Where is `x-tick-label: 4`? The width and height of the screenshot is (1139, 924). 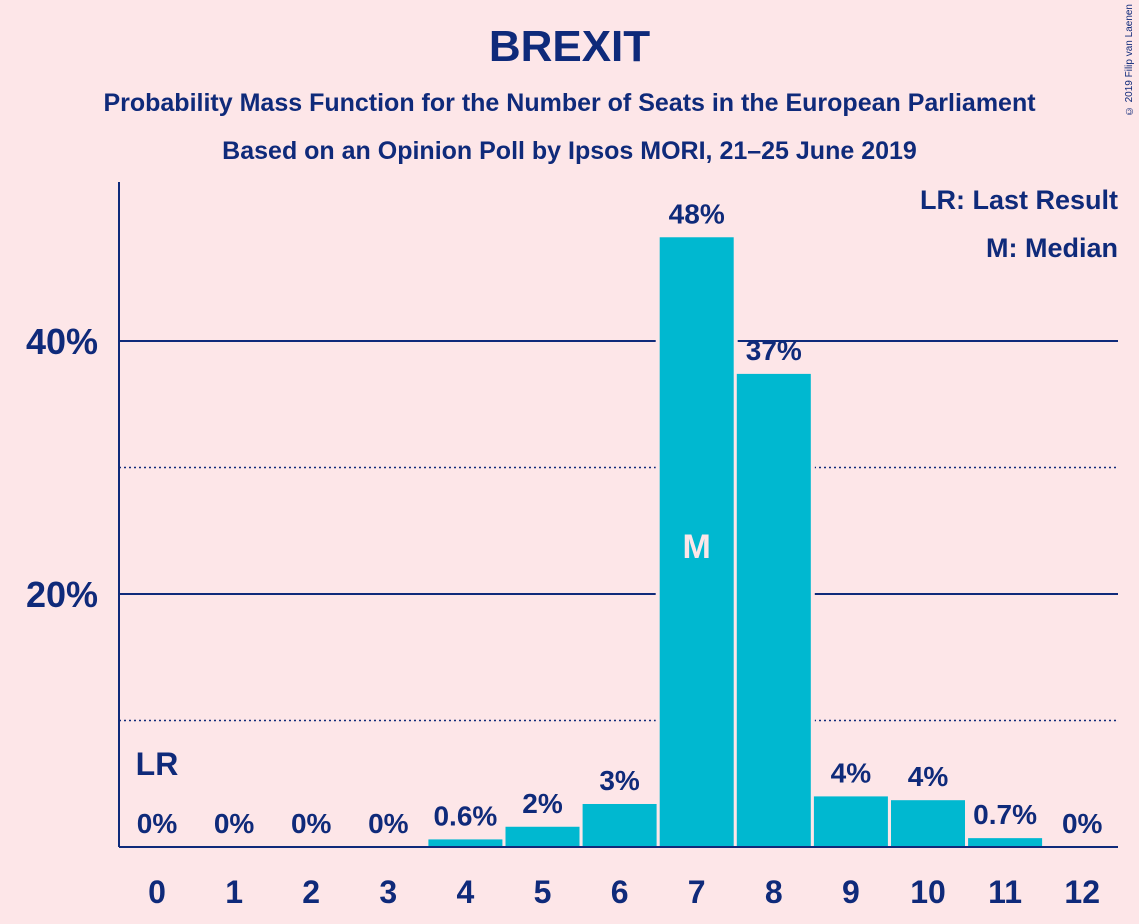 x-tick-label: 4 is located at coordinates (466, 892).